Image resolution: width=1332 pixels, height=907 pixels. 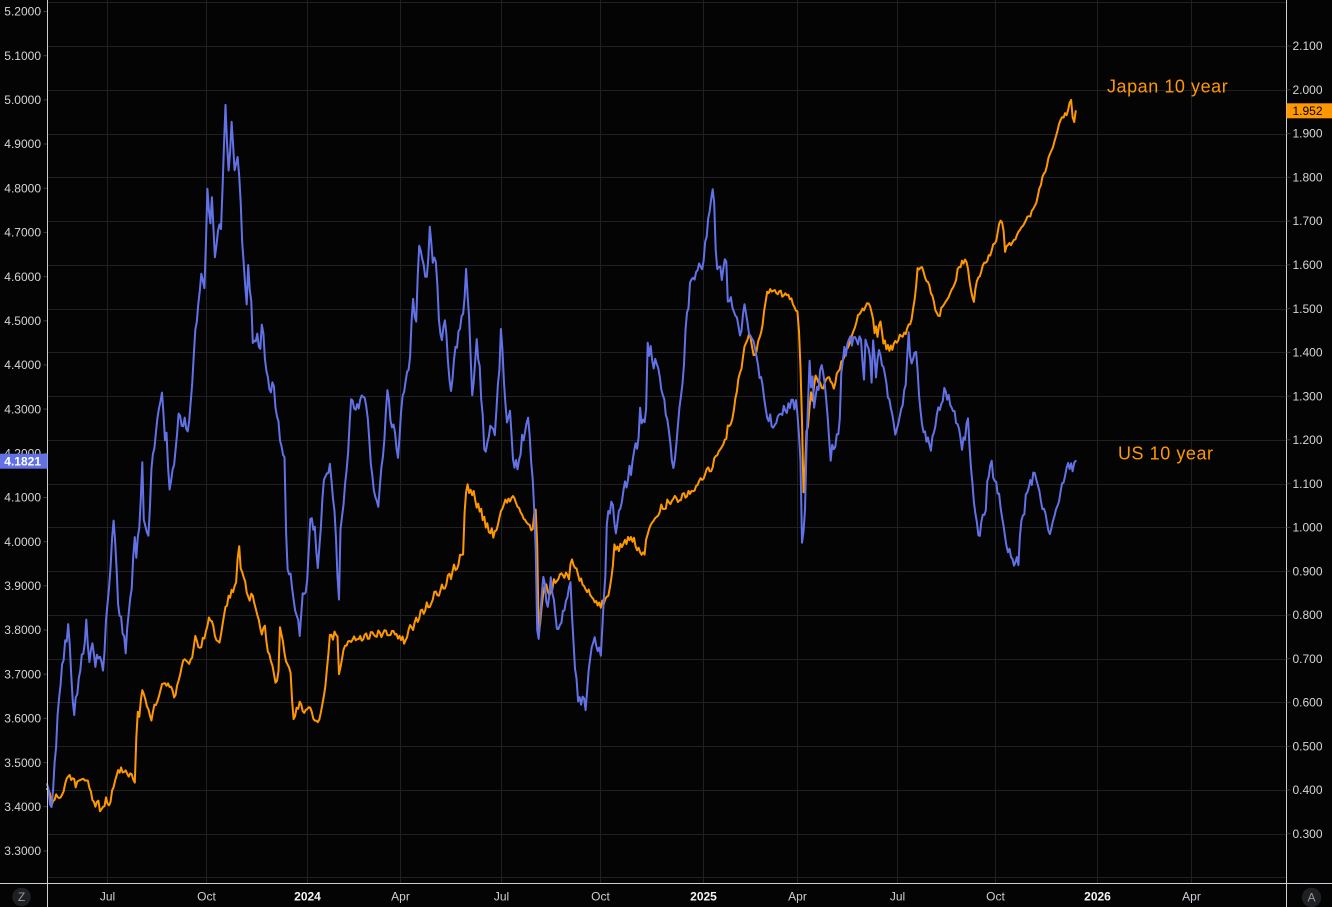 What do you see at coordinates (1308, 746) in the screenshot?
I see `svg-text: 0.500` at bounding box center [1308, 746].